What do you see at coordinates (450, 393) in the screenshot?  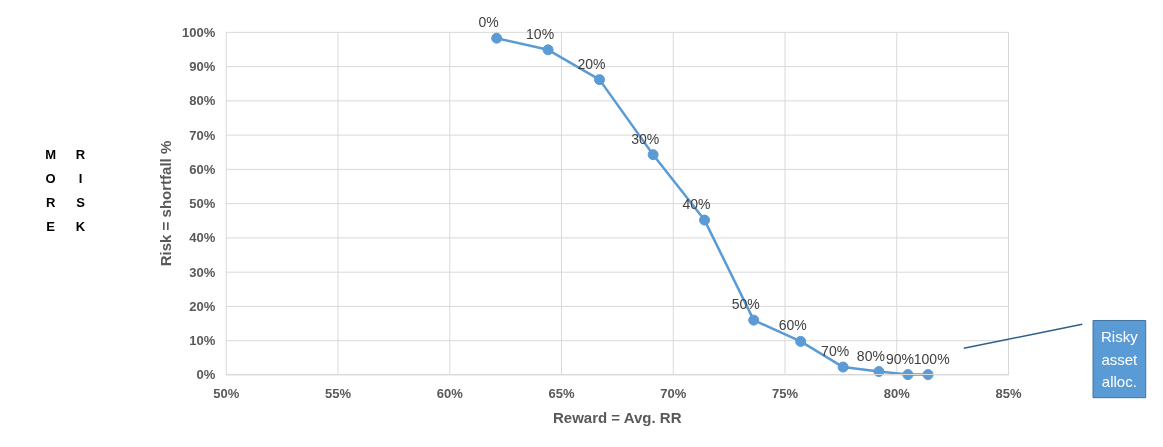 I see `x-tick-label: 60%` at bounding box center [450, 393].